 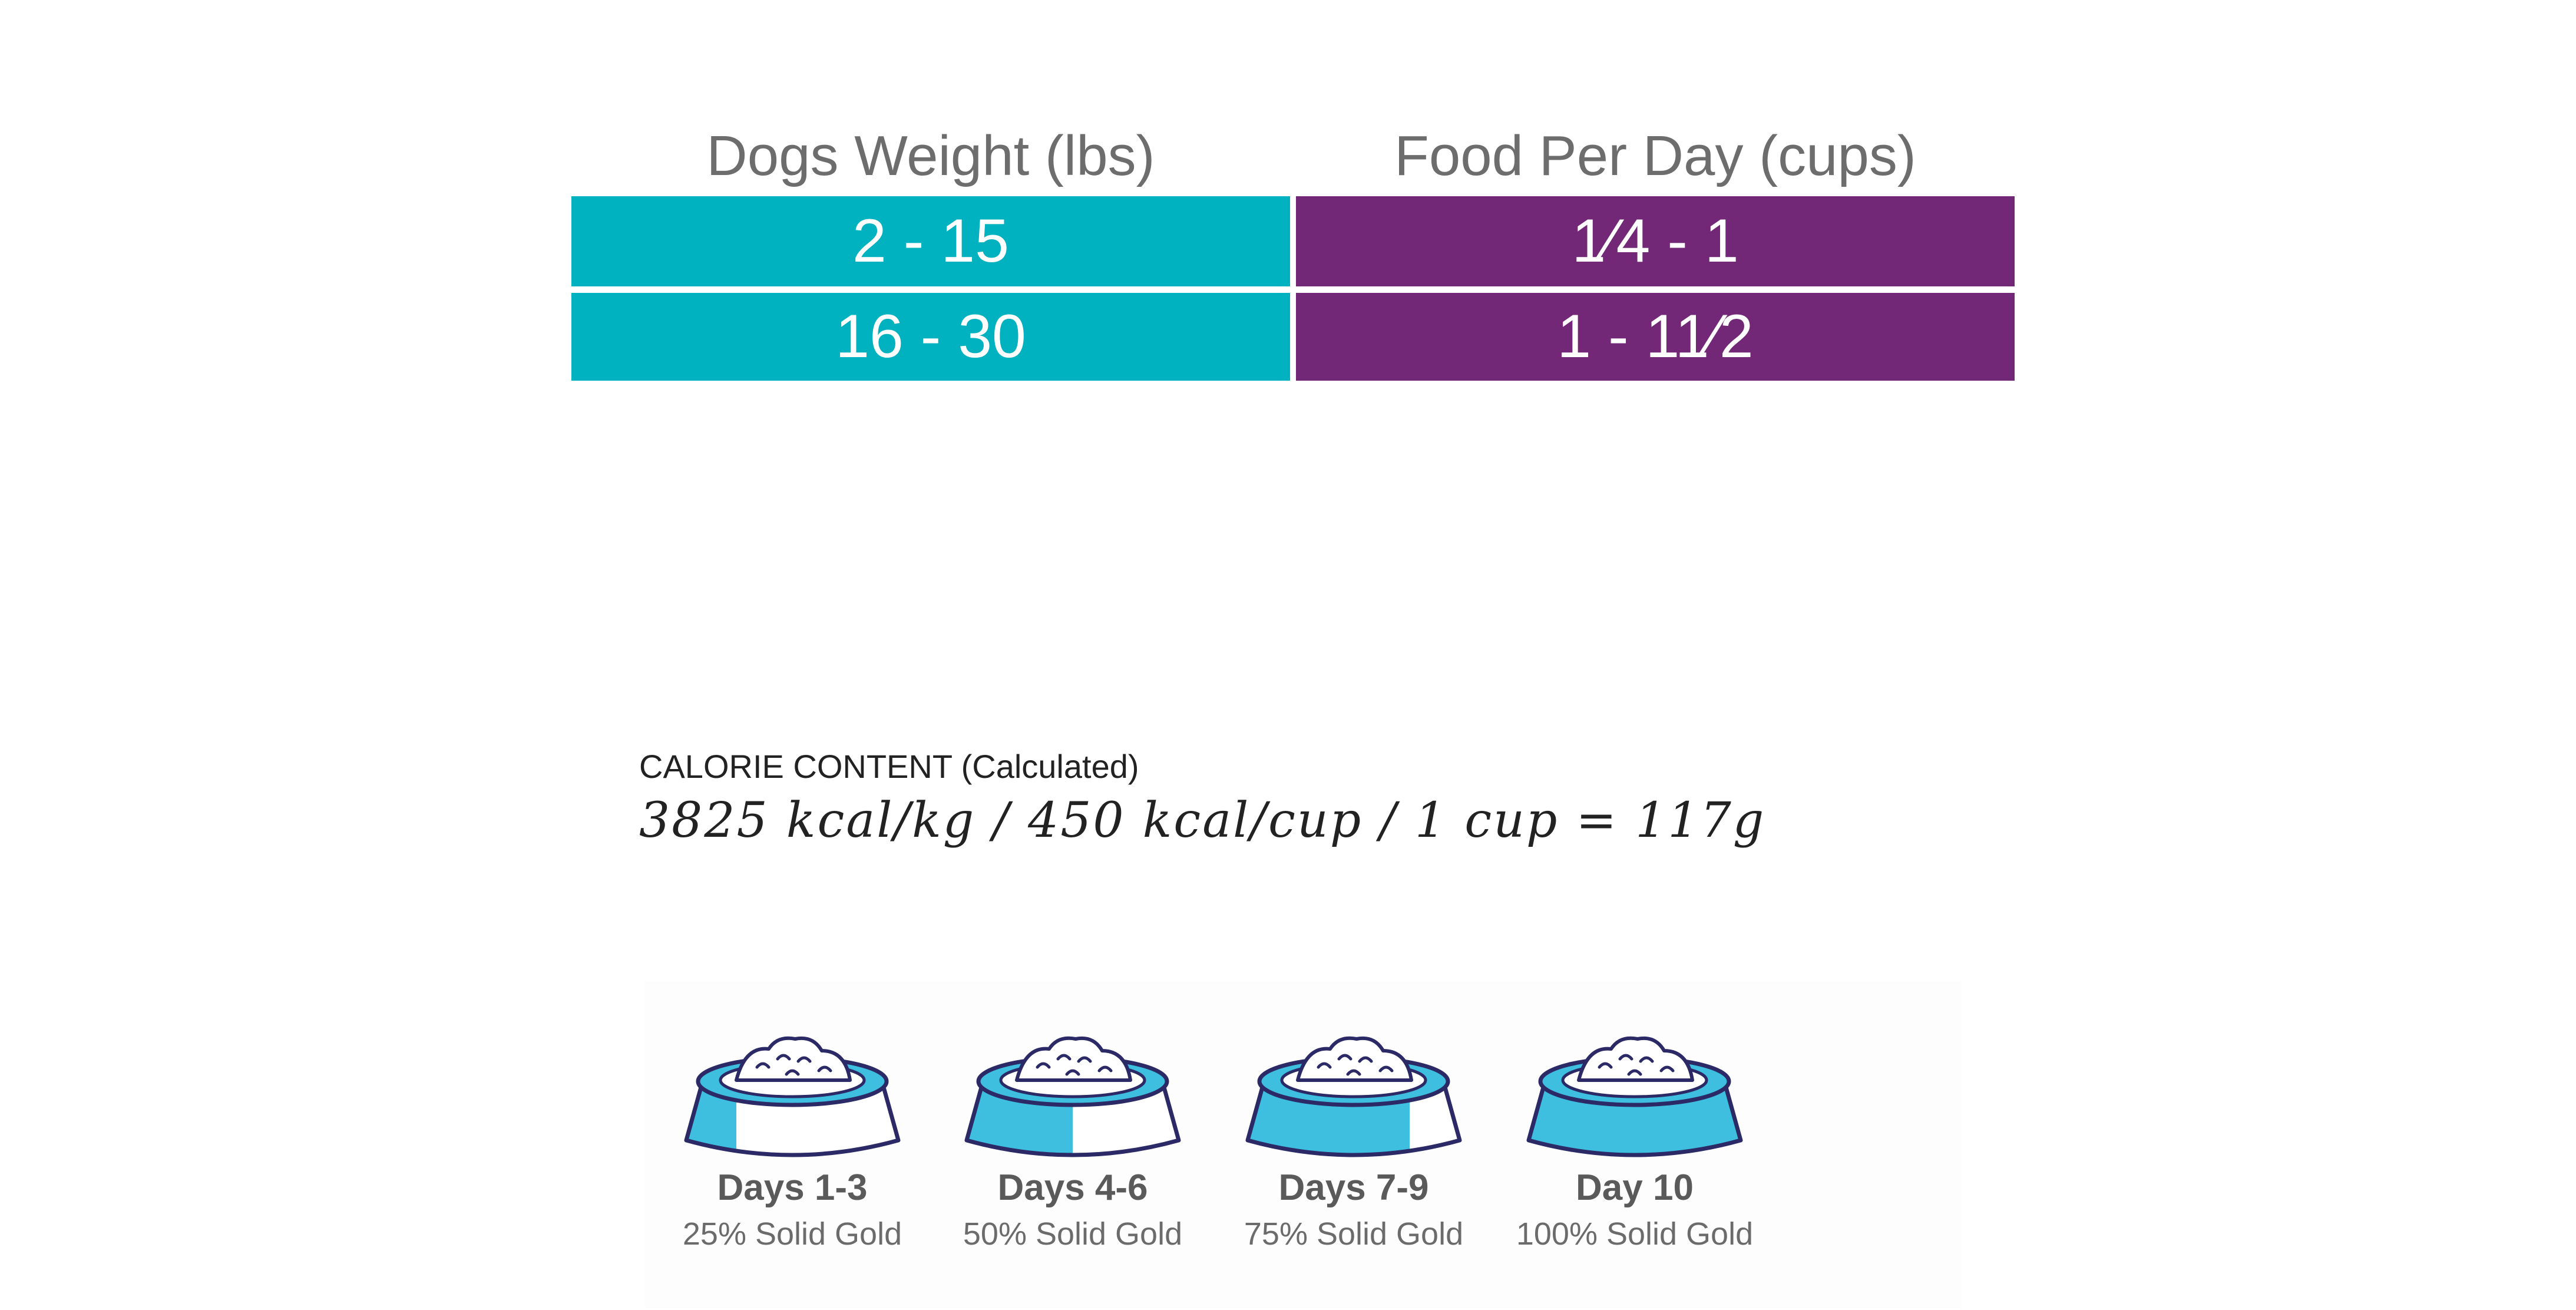 What do you see at coordinates (930, 155) in the screenshot?
I see `weight-column-header: Dogs Weight (lbs)` at bounding box center [930, 155].